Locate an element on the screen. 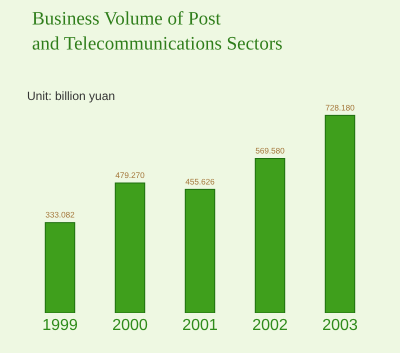  x-tick-label: 2002 is located at coordinates (270, 325).